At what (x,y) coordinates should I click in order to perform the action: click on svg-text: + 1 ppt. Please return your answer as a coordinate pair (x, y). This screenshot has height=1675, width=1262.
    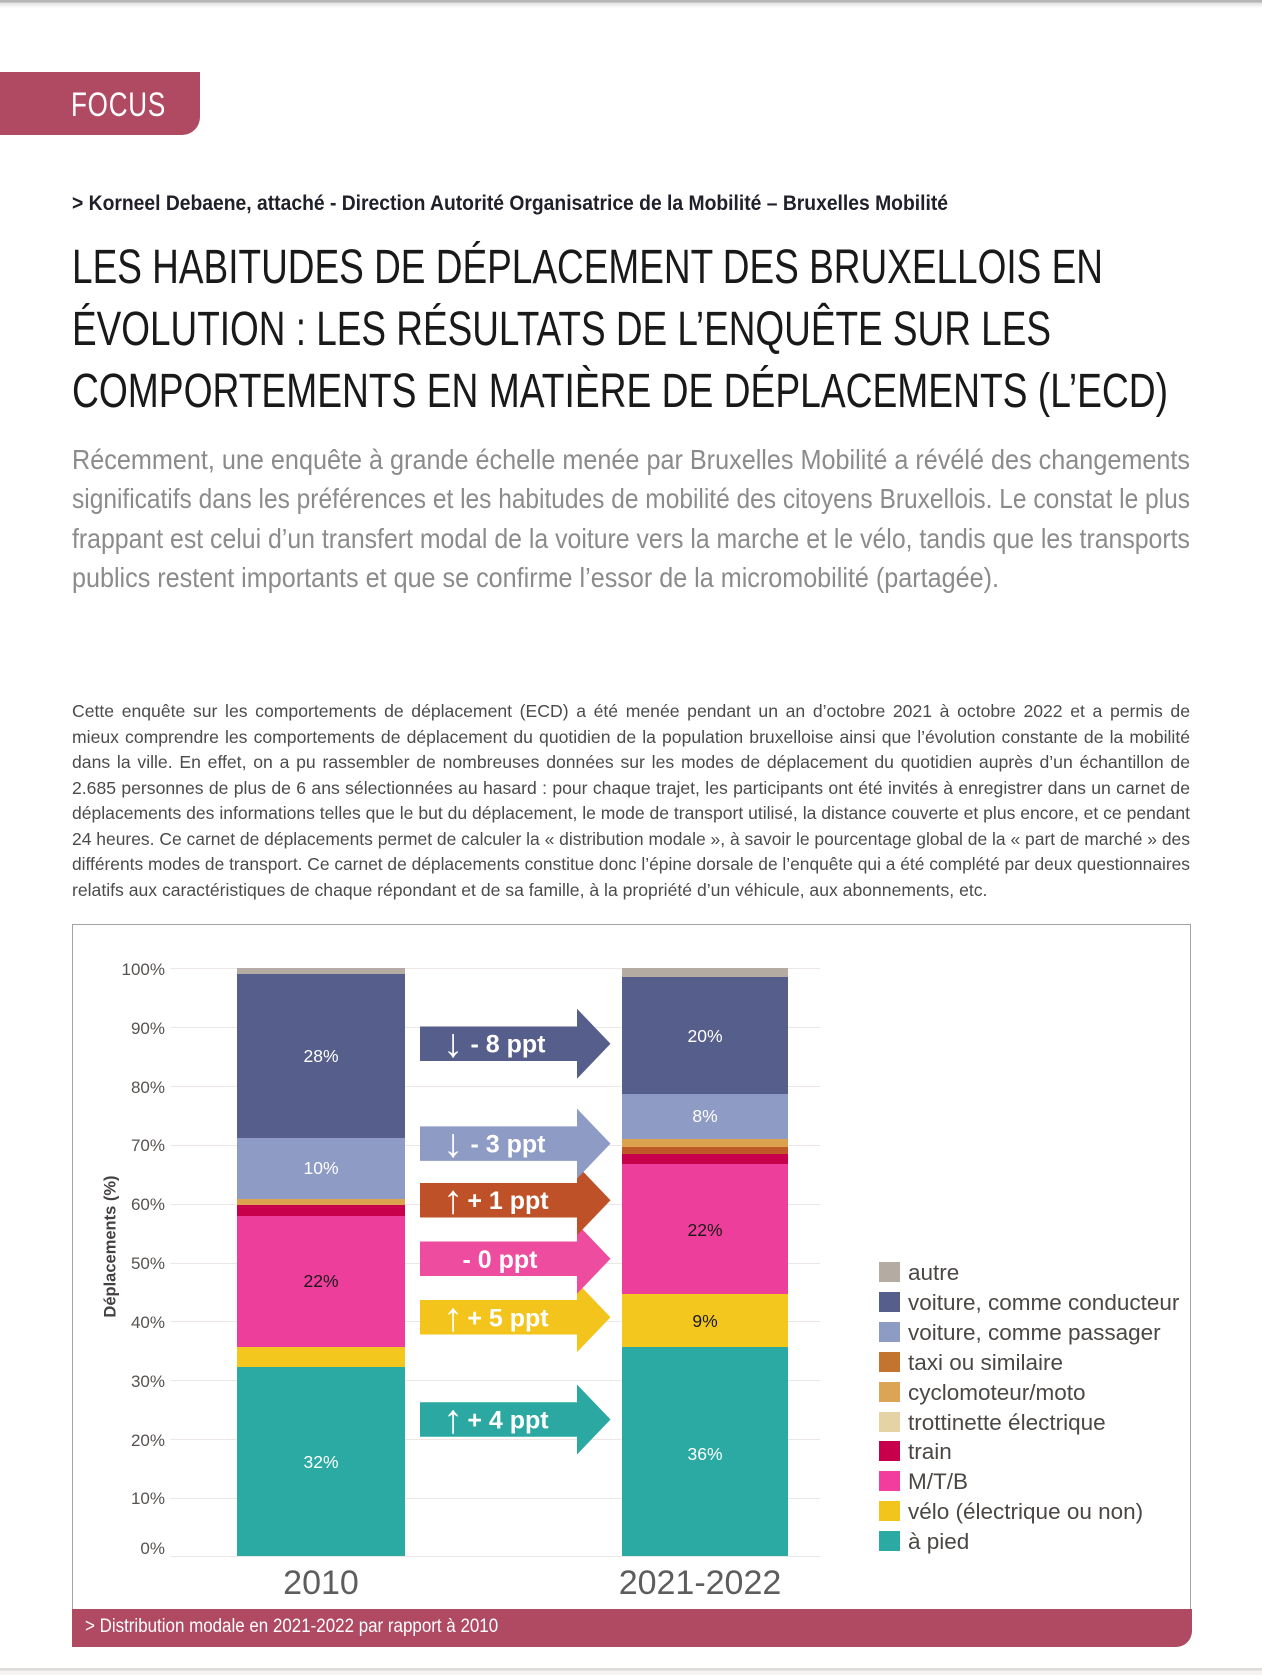
    Looking at the image, I should click on (508, 1201).